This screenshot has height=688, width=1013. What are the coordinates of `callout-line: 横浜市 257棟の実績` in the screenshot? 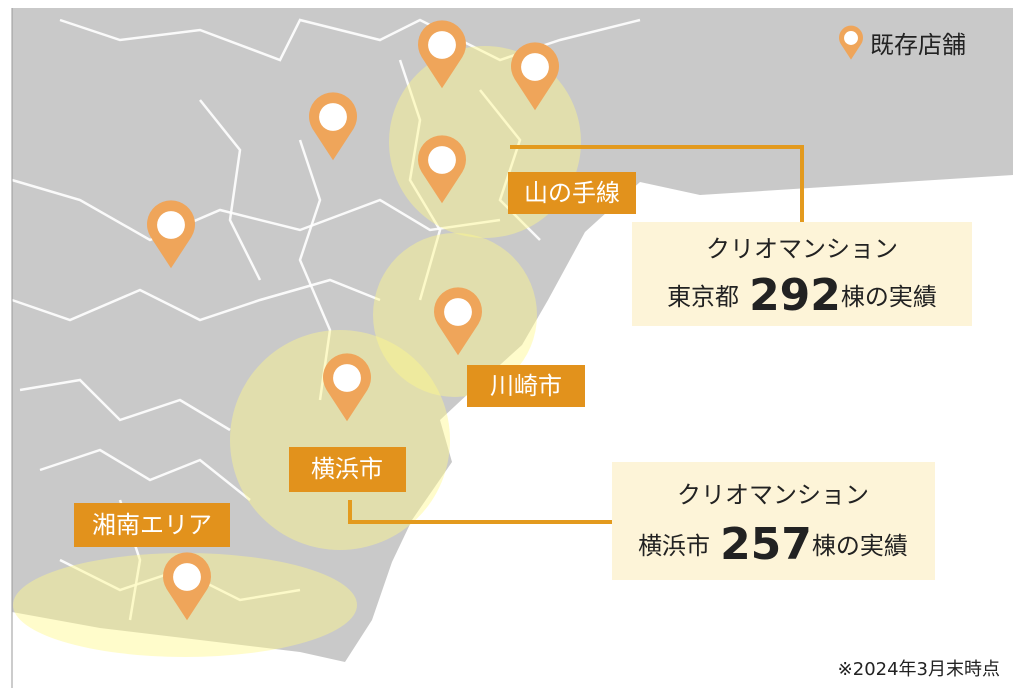 It's located at (773, 544).